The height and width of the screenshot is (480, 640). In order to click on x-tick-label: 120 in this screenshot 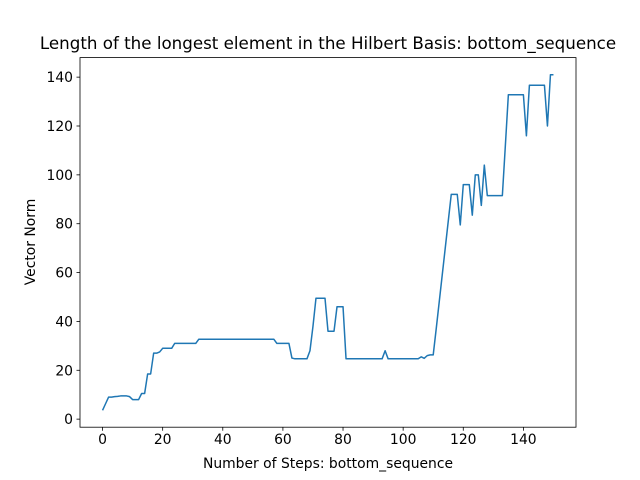, I will do `click(463, 440)`.